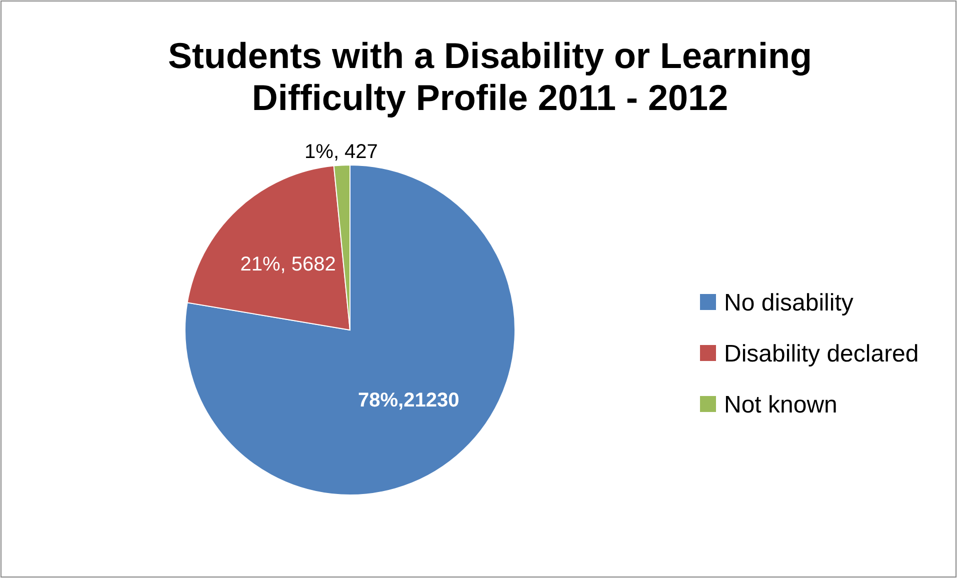 The height and width of the screenshot is (578, 957). Describe the element at coordinates (490, 76) in the screenshot. I see `chart-title: Students with a Disability or Learning Difficulty Profile 2011 - 2012` at that location.